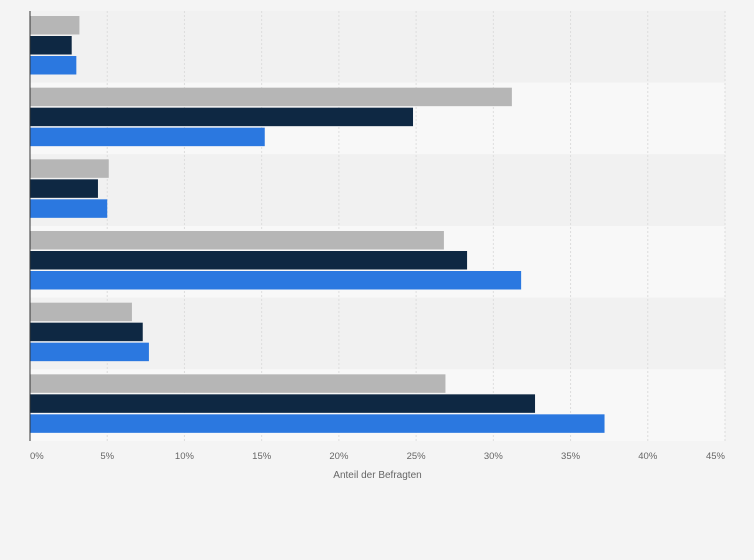  I want to click on x-axis-title: Anteil der Befragten, so click(377, 475).